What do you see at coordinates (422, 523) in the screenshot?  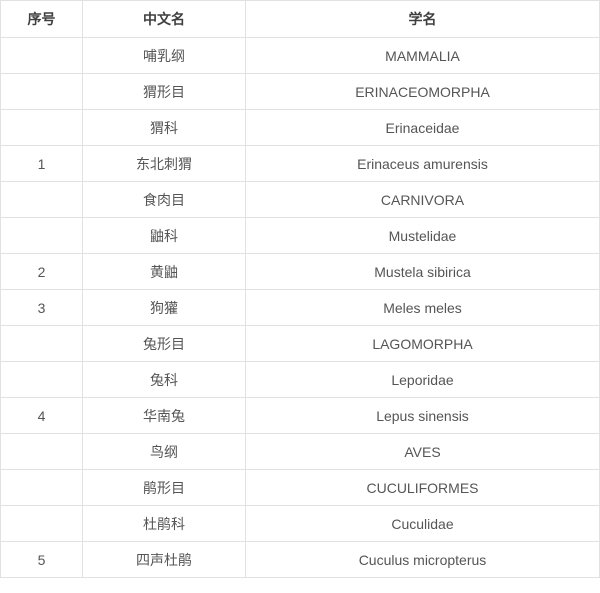 I see `cell-sci: Cuculidae` at bounding box center [422, 523].